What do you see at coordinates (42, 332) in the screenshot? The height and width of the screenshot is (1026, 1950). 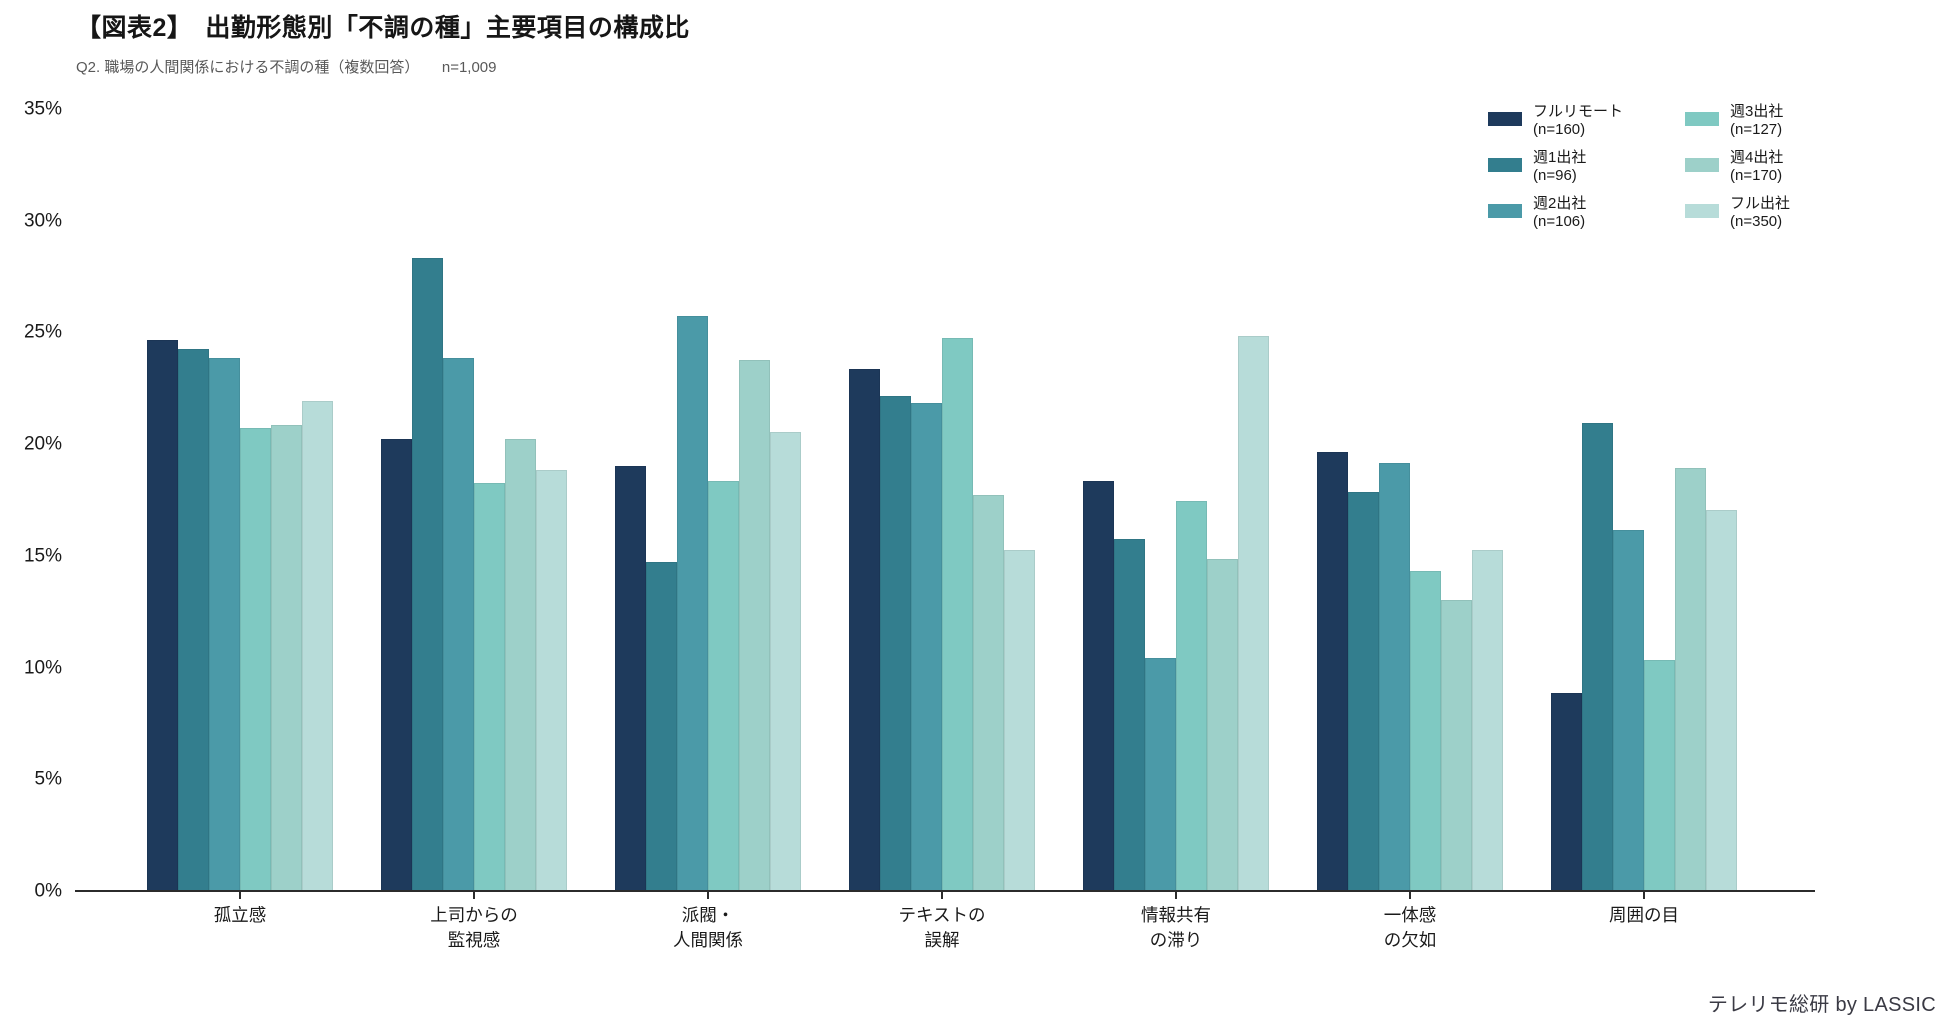 I see `y-axis-label: 25%` at bounding box center [42, 332].